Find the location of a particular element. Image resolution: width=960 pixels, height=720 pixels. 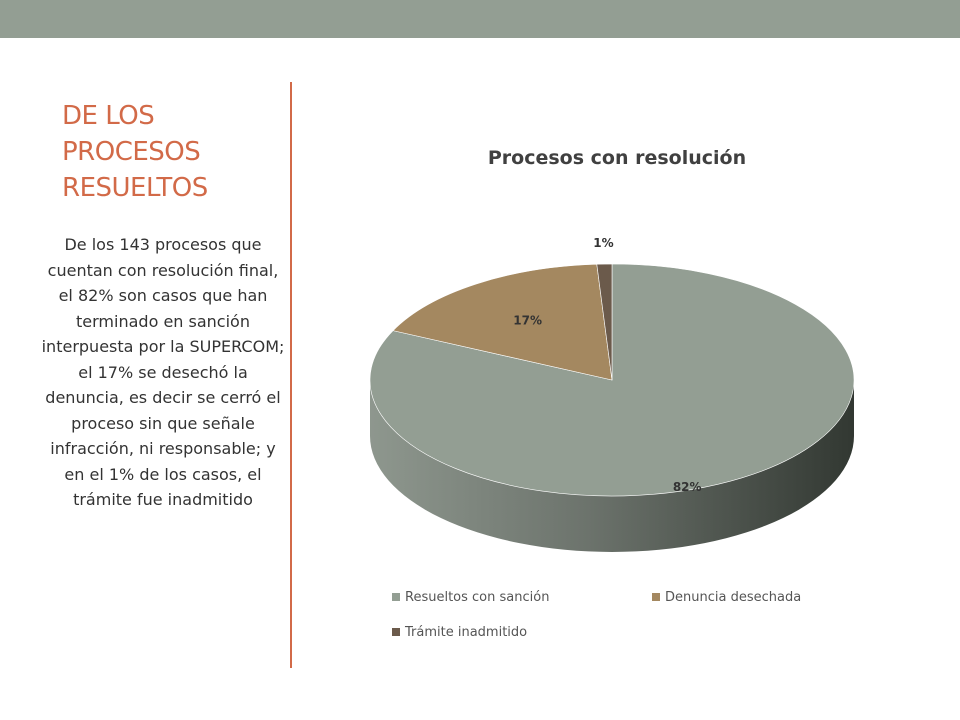

pie-labels-layer: 82% 17% 1% is located at coordinates (607, 365).